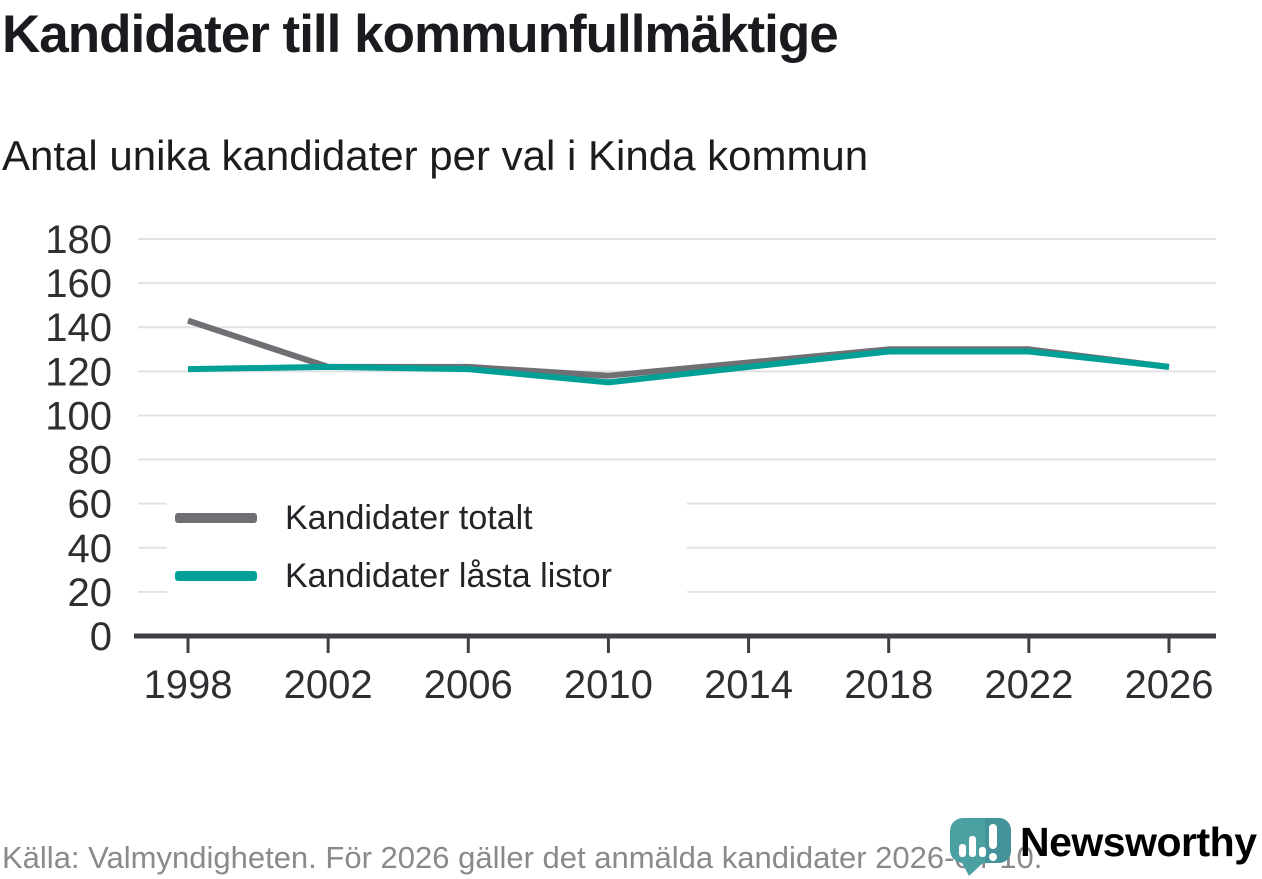 This screenshot has height=879, width=1262. What do you see at coordinates (216, 576) in the screenshot?
I see `legend-swatch-lasta-listor` at bounding box center [216, 576].